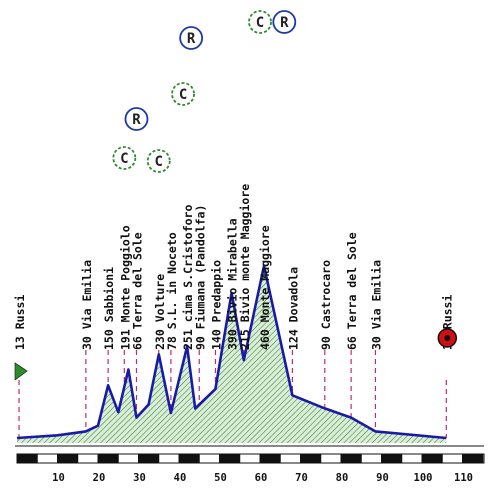 The image size is (500, 503). Describe the element at coordinates (301, 478) in the screenshot. I see `x-tick-label: 70` at that location.